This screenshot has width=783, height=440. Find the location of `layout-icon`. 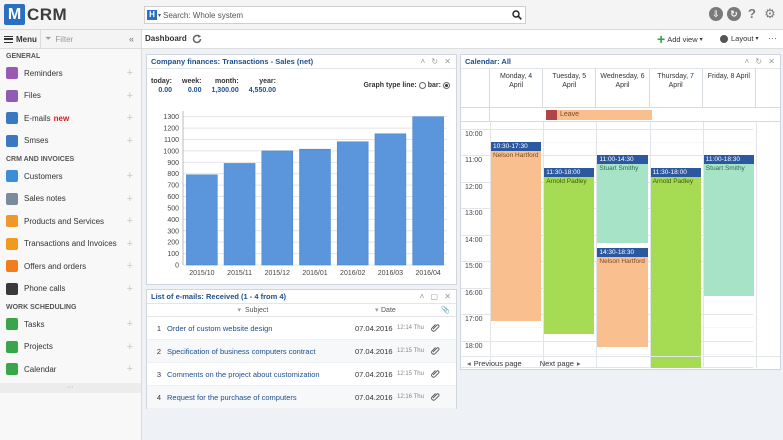

layout-icon is located at coordinates (724, 38).